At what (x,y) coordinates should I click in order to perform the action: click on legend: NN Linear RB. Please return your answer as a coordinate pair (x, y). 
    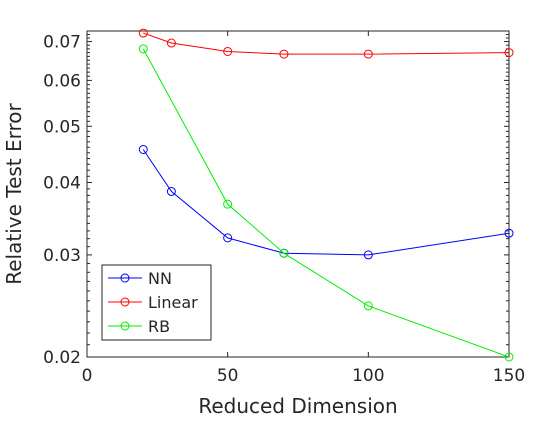
    Looking at the image, I should click on (156, 302).